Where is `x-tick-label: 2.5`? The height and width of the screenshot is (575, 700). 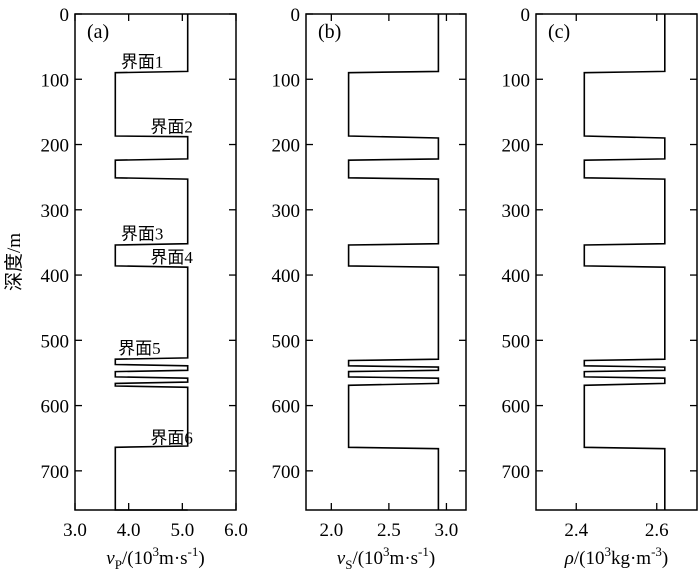
x-tick-label: 2.5 is located at coordinates (389, 530).